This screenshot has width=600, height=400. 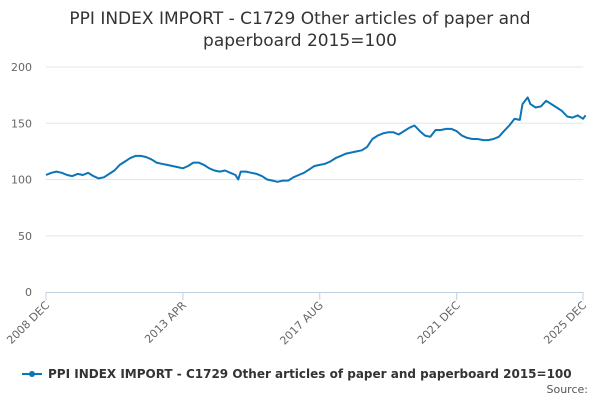 I want to click on y-tick-label: 150, so click(x=21, y=123).